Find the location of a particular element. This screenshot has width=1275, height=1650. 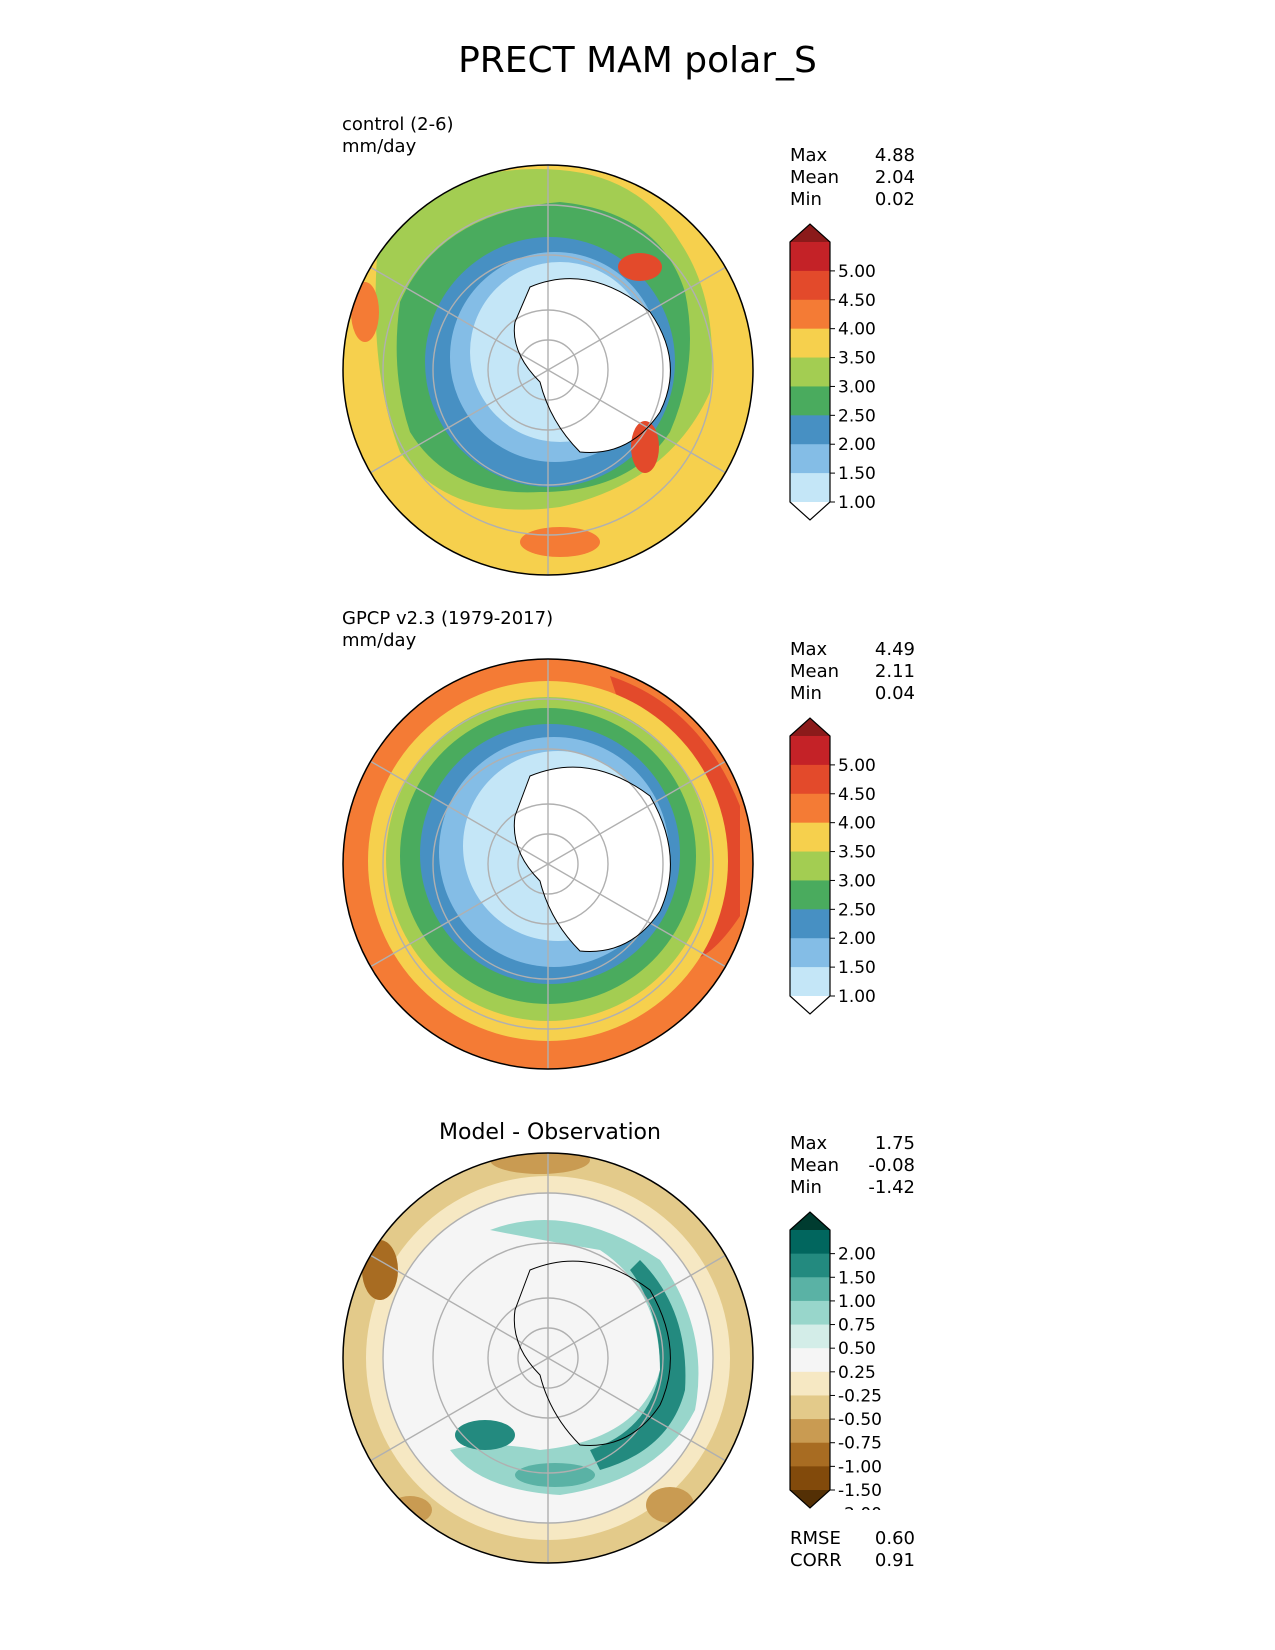

stat-corr: CORR 0.91 is located at coordinates (852, 1560).